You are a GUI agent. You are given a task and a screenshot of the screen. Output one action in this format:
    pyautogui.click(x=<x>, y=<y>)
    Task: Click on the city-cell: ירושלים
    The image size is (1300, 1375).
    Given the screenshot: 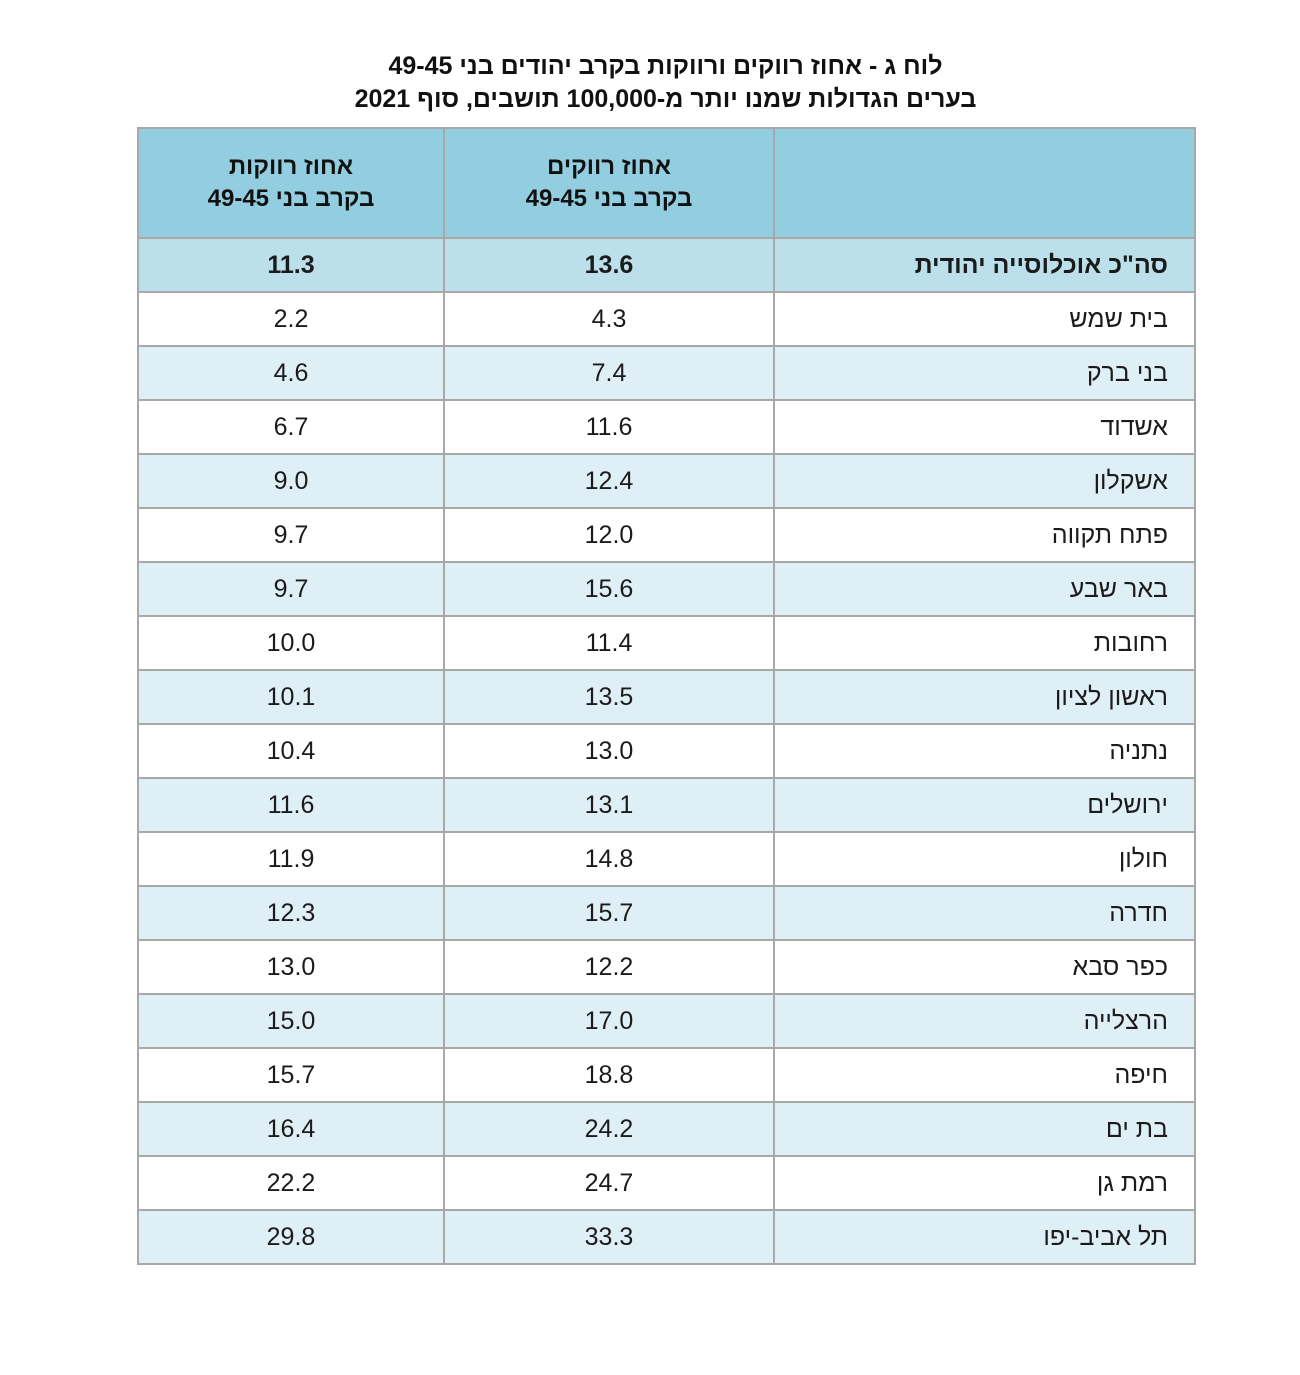 What is the action you would take?
    pyautogui.click(x=984, y=805)
    